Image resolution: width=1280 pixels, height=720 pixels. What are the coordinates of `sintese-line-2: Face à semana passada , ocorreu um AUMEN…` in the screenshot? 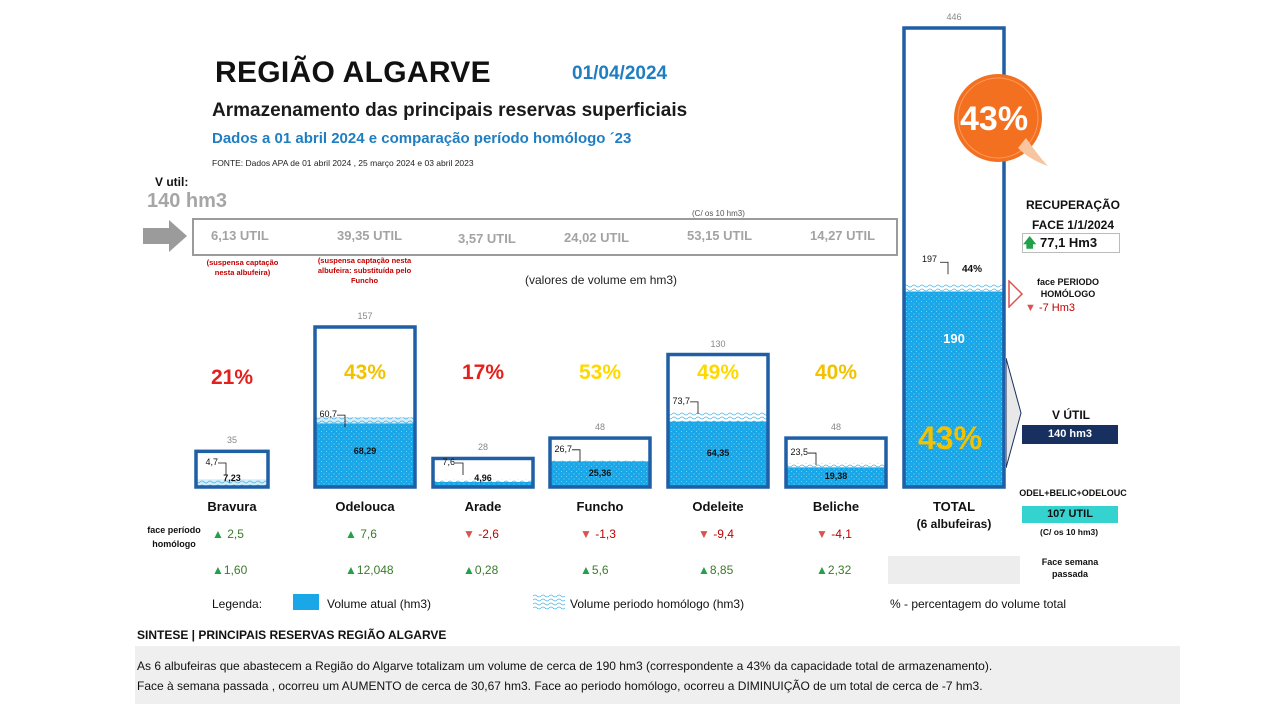 It's located at (560, 686).